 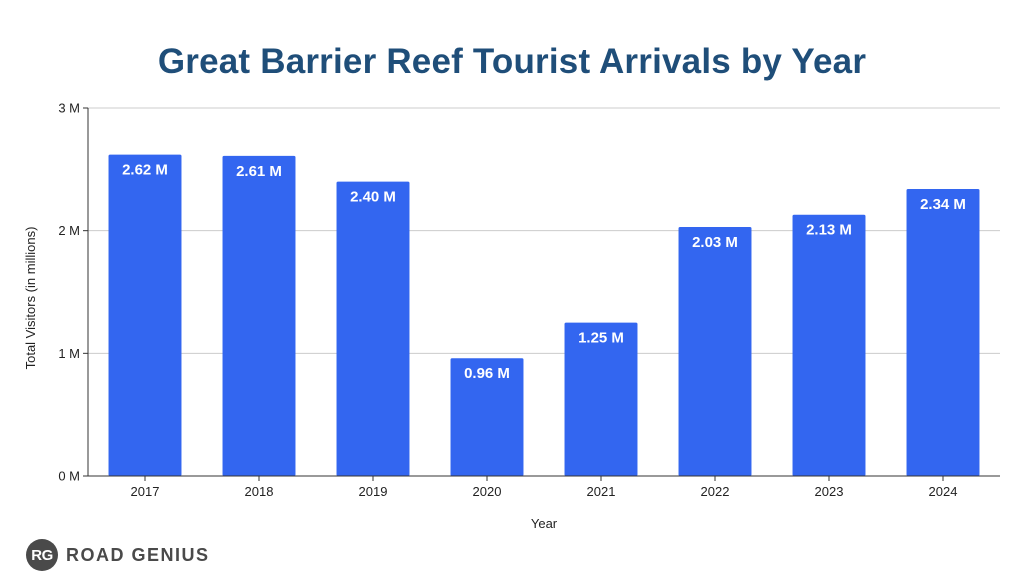 I want to click on x-tick-label: 2021, so click(x=601, y=491).